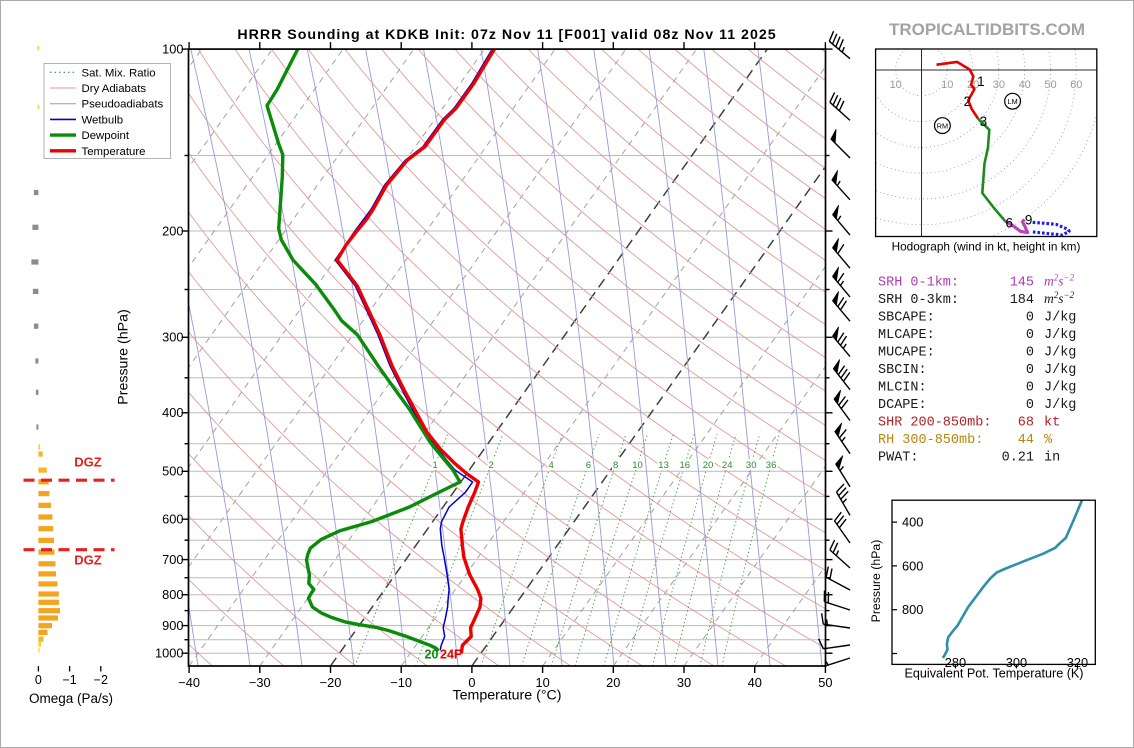 This screenshot has width=1134, height=748. I want to click on svg-text: 184, so click(1022, 300).